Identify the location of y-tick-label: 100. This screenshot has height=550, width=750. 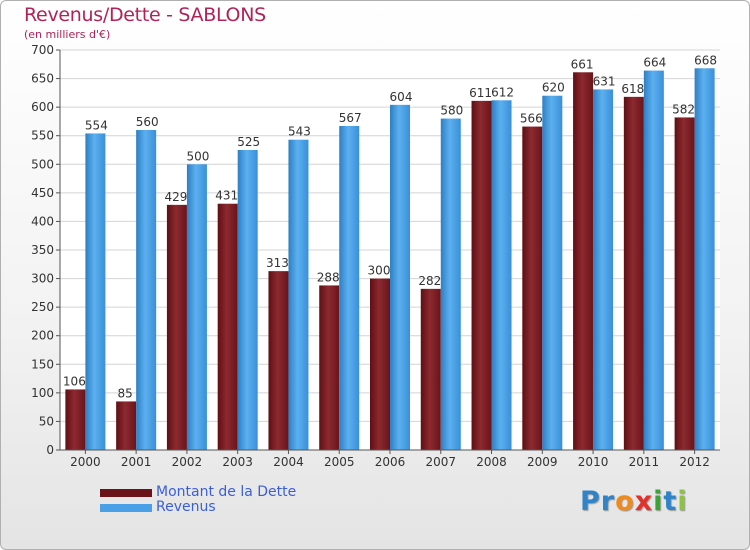
(42, 393).